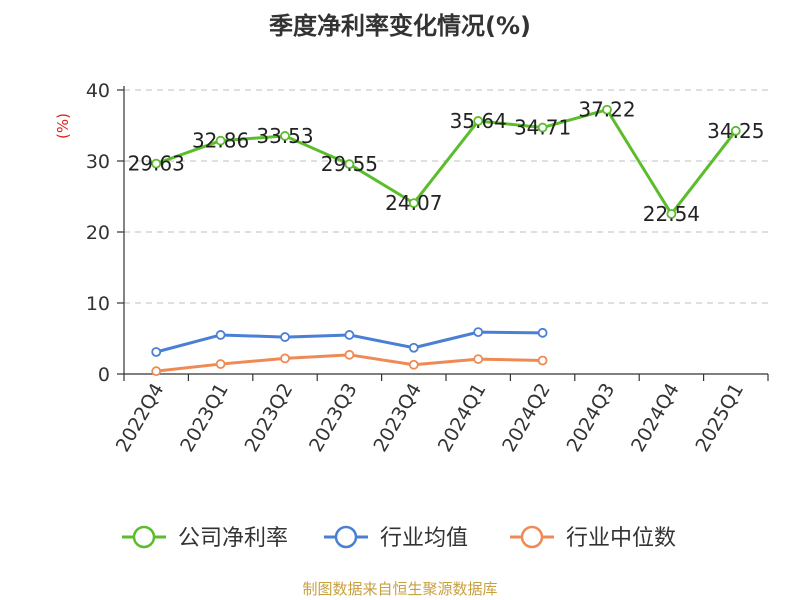 The height and width of the screenshot is (600, 800). I want to click on legend-label: 公司净利率, so click(233, 538).